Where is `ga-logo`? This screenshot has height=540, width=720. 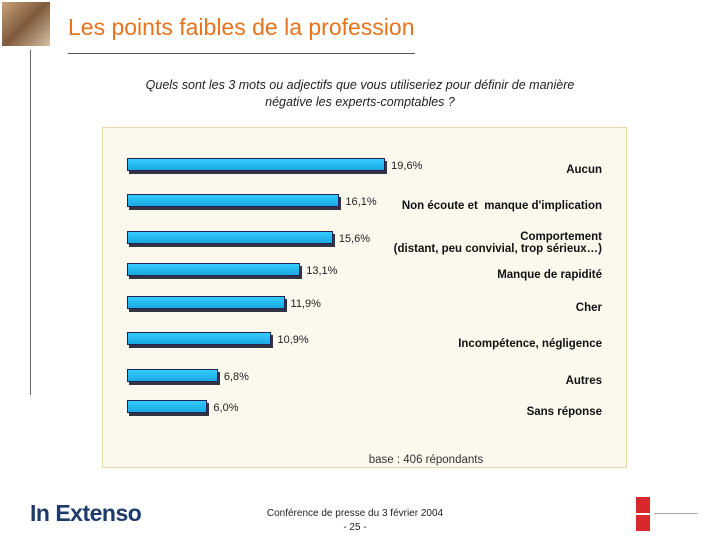
ga-logo is located at coordinates (667, 514).